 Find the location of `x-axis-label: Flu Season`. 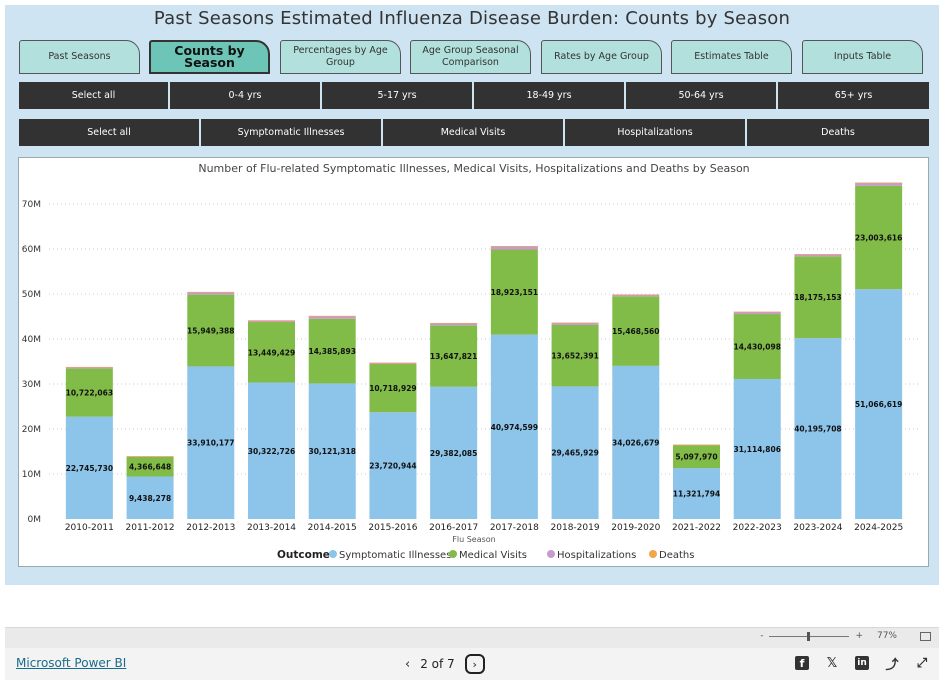

x-axis-label: Flu Season is located at coordinates (473, 539).